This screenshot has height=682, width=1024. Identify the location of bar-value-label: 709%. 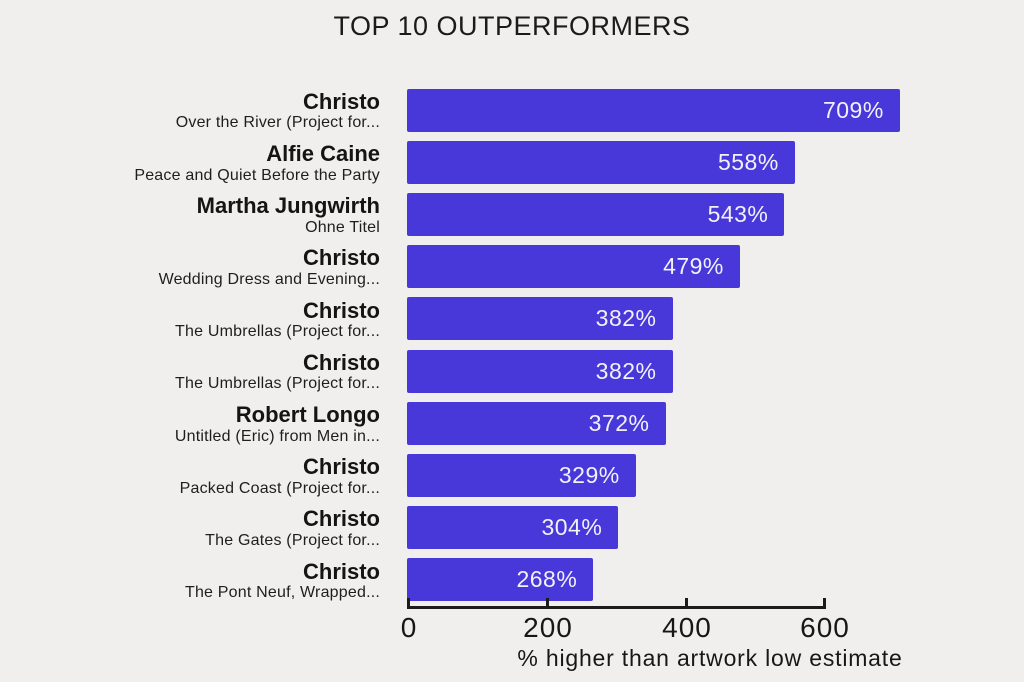
(853, 109).